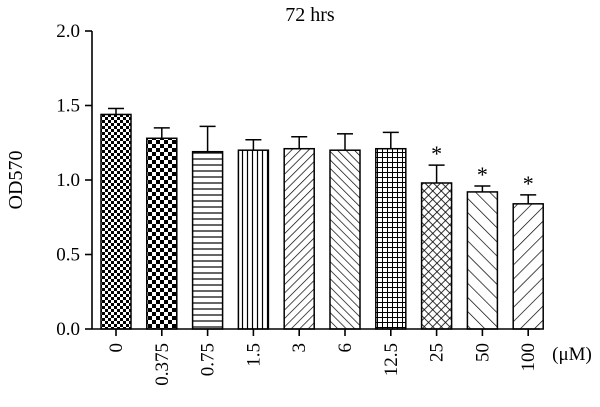  Describe the element at coordinates (208, 359) in the screenshot. I see `x-tick-label: 0.75` at that location.